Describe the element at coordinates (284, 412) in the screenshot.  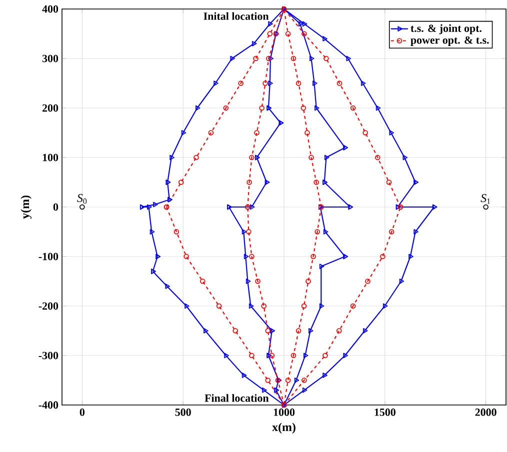
I see `x-tick-label: 1000` at that location.